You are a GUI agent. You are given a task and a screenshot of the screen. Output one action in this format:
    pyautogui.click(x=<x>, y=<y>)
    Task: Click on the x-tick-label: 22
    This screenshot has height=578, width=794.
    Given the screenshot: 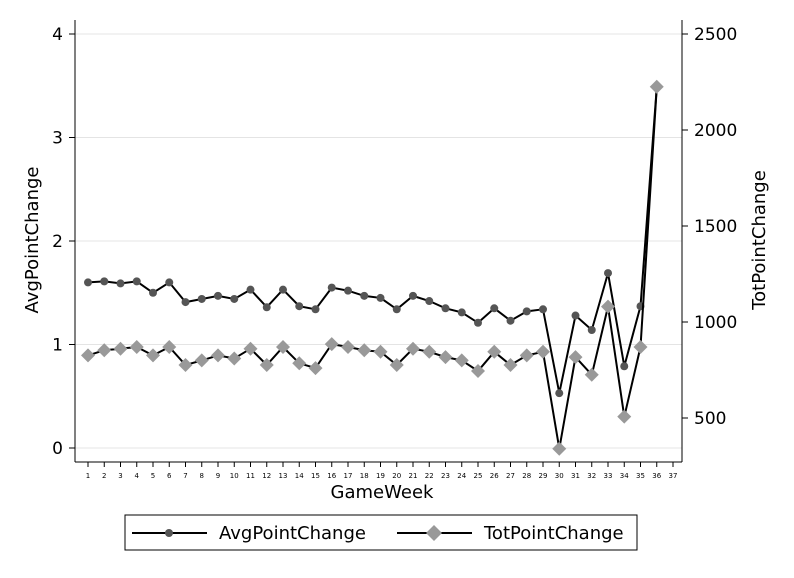 What is the action you would take?
    pyautogui.click(x=429, y=476)
    